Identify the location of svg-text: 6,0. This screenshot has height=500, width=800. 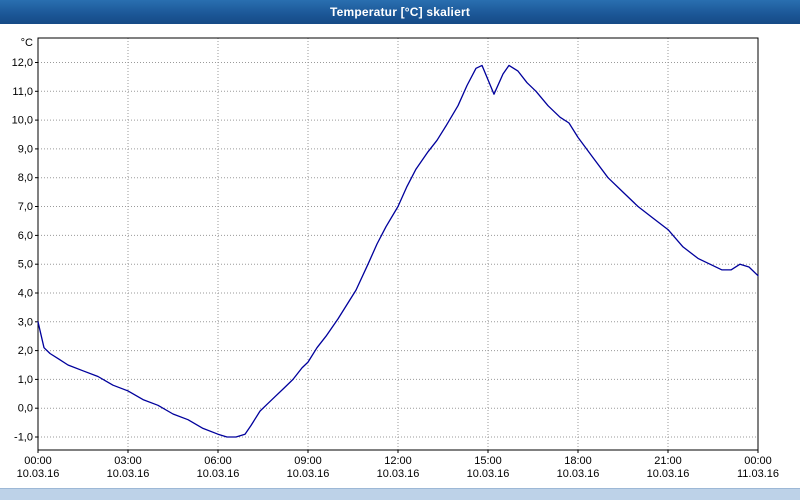
(25, 236).